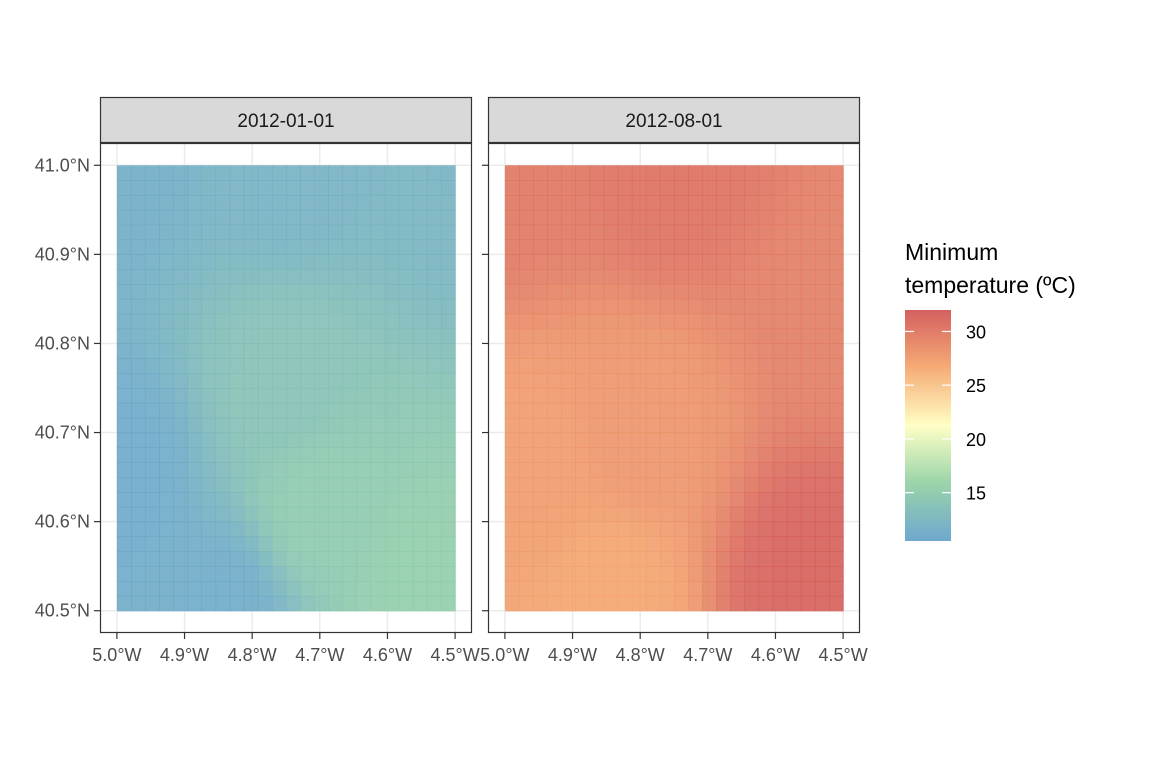 The image size is (1152, 768). Describe the element at coordinates (319, 655) in the screenshot. I see `x-axis-tick-label: 4.7°W` at that location.